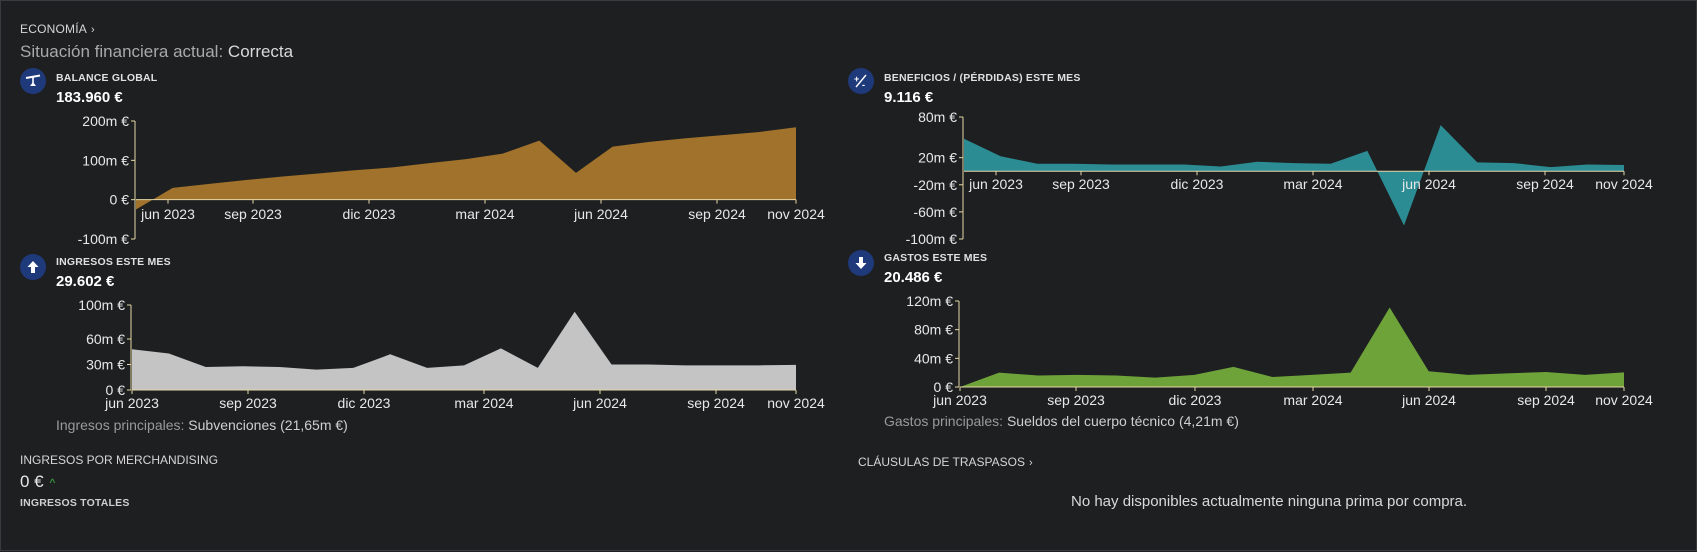 This screenshot has height=552, width=1697. What do you see at coordinates (253, 214) in the screenshot?
I see `balance-x-tick-label: sep 2023` at bounding box center [253, 214].